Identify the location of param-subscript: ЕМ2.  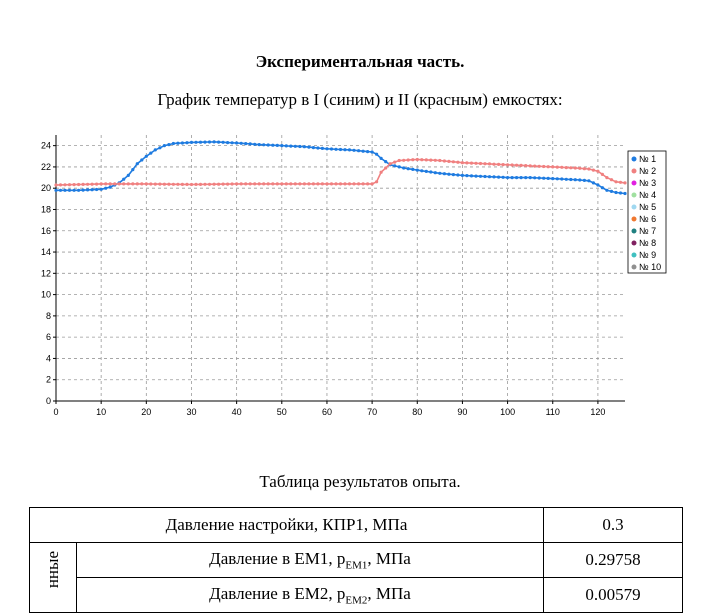
(356, 600).